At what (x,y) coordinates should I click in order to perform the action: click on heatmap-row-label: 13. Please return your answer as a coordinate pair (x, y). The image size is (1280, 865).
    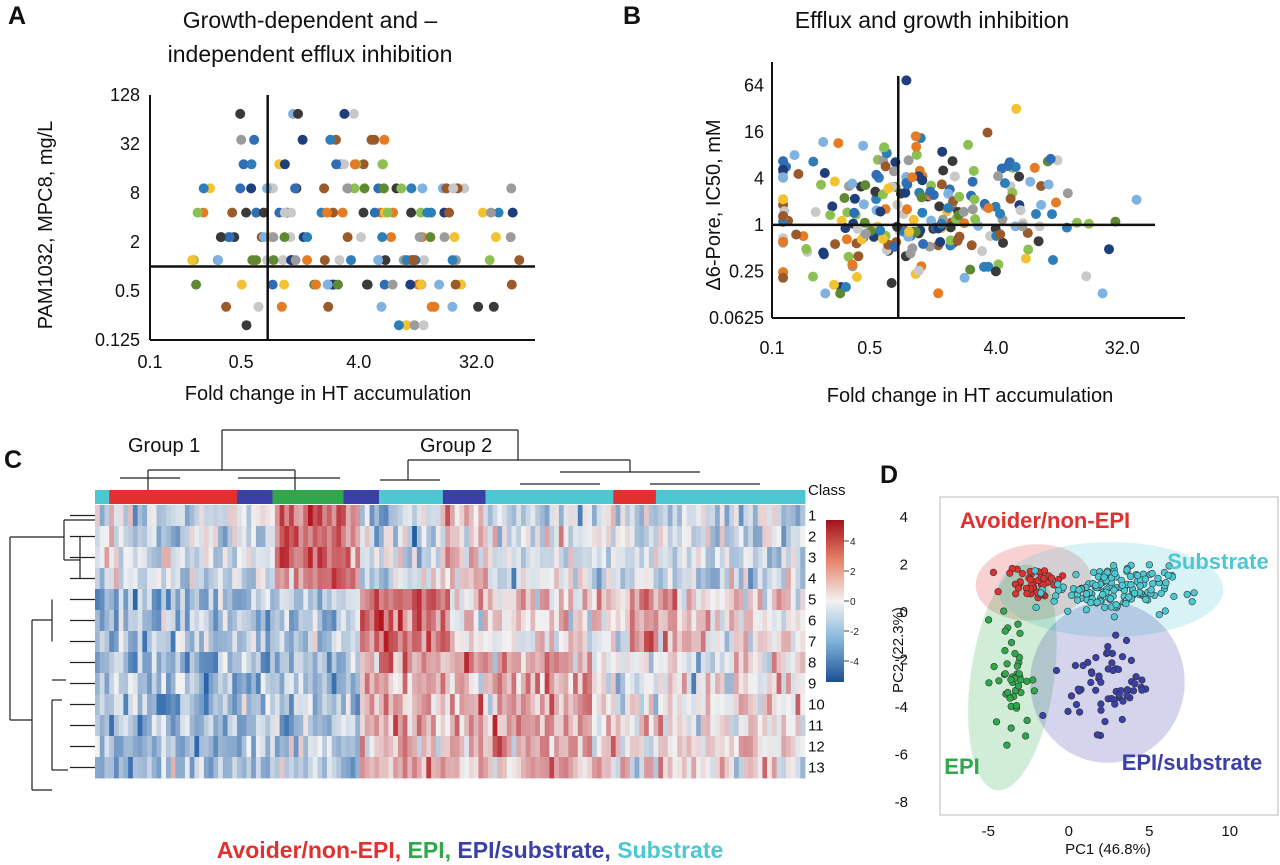
    Looking at the image, I should click on (816, 768).